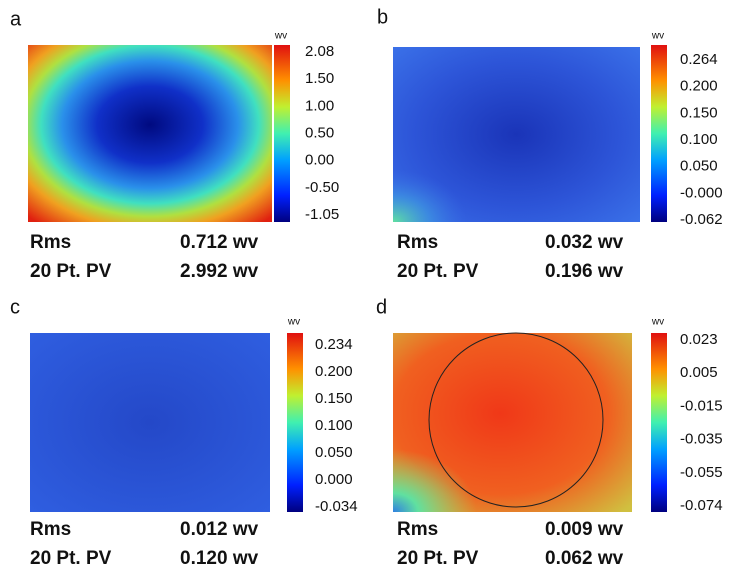  Describe the element at coordinates (334, 344) in the screenshot. I see `colorbar-tick-label: 0.234` at that location.